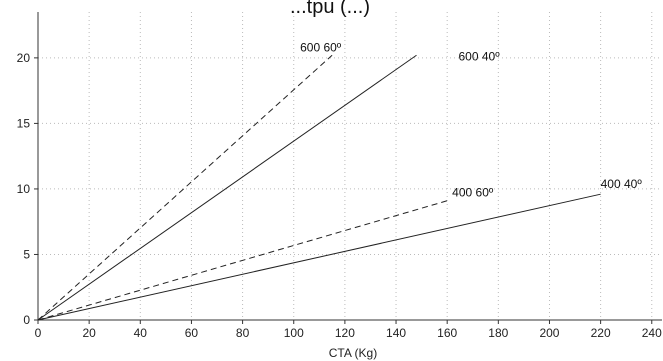 The width and height of the screenshot is (663, 361). I want to click on y-tick-label: 0, so click(26, 320).